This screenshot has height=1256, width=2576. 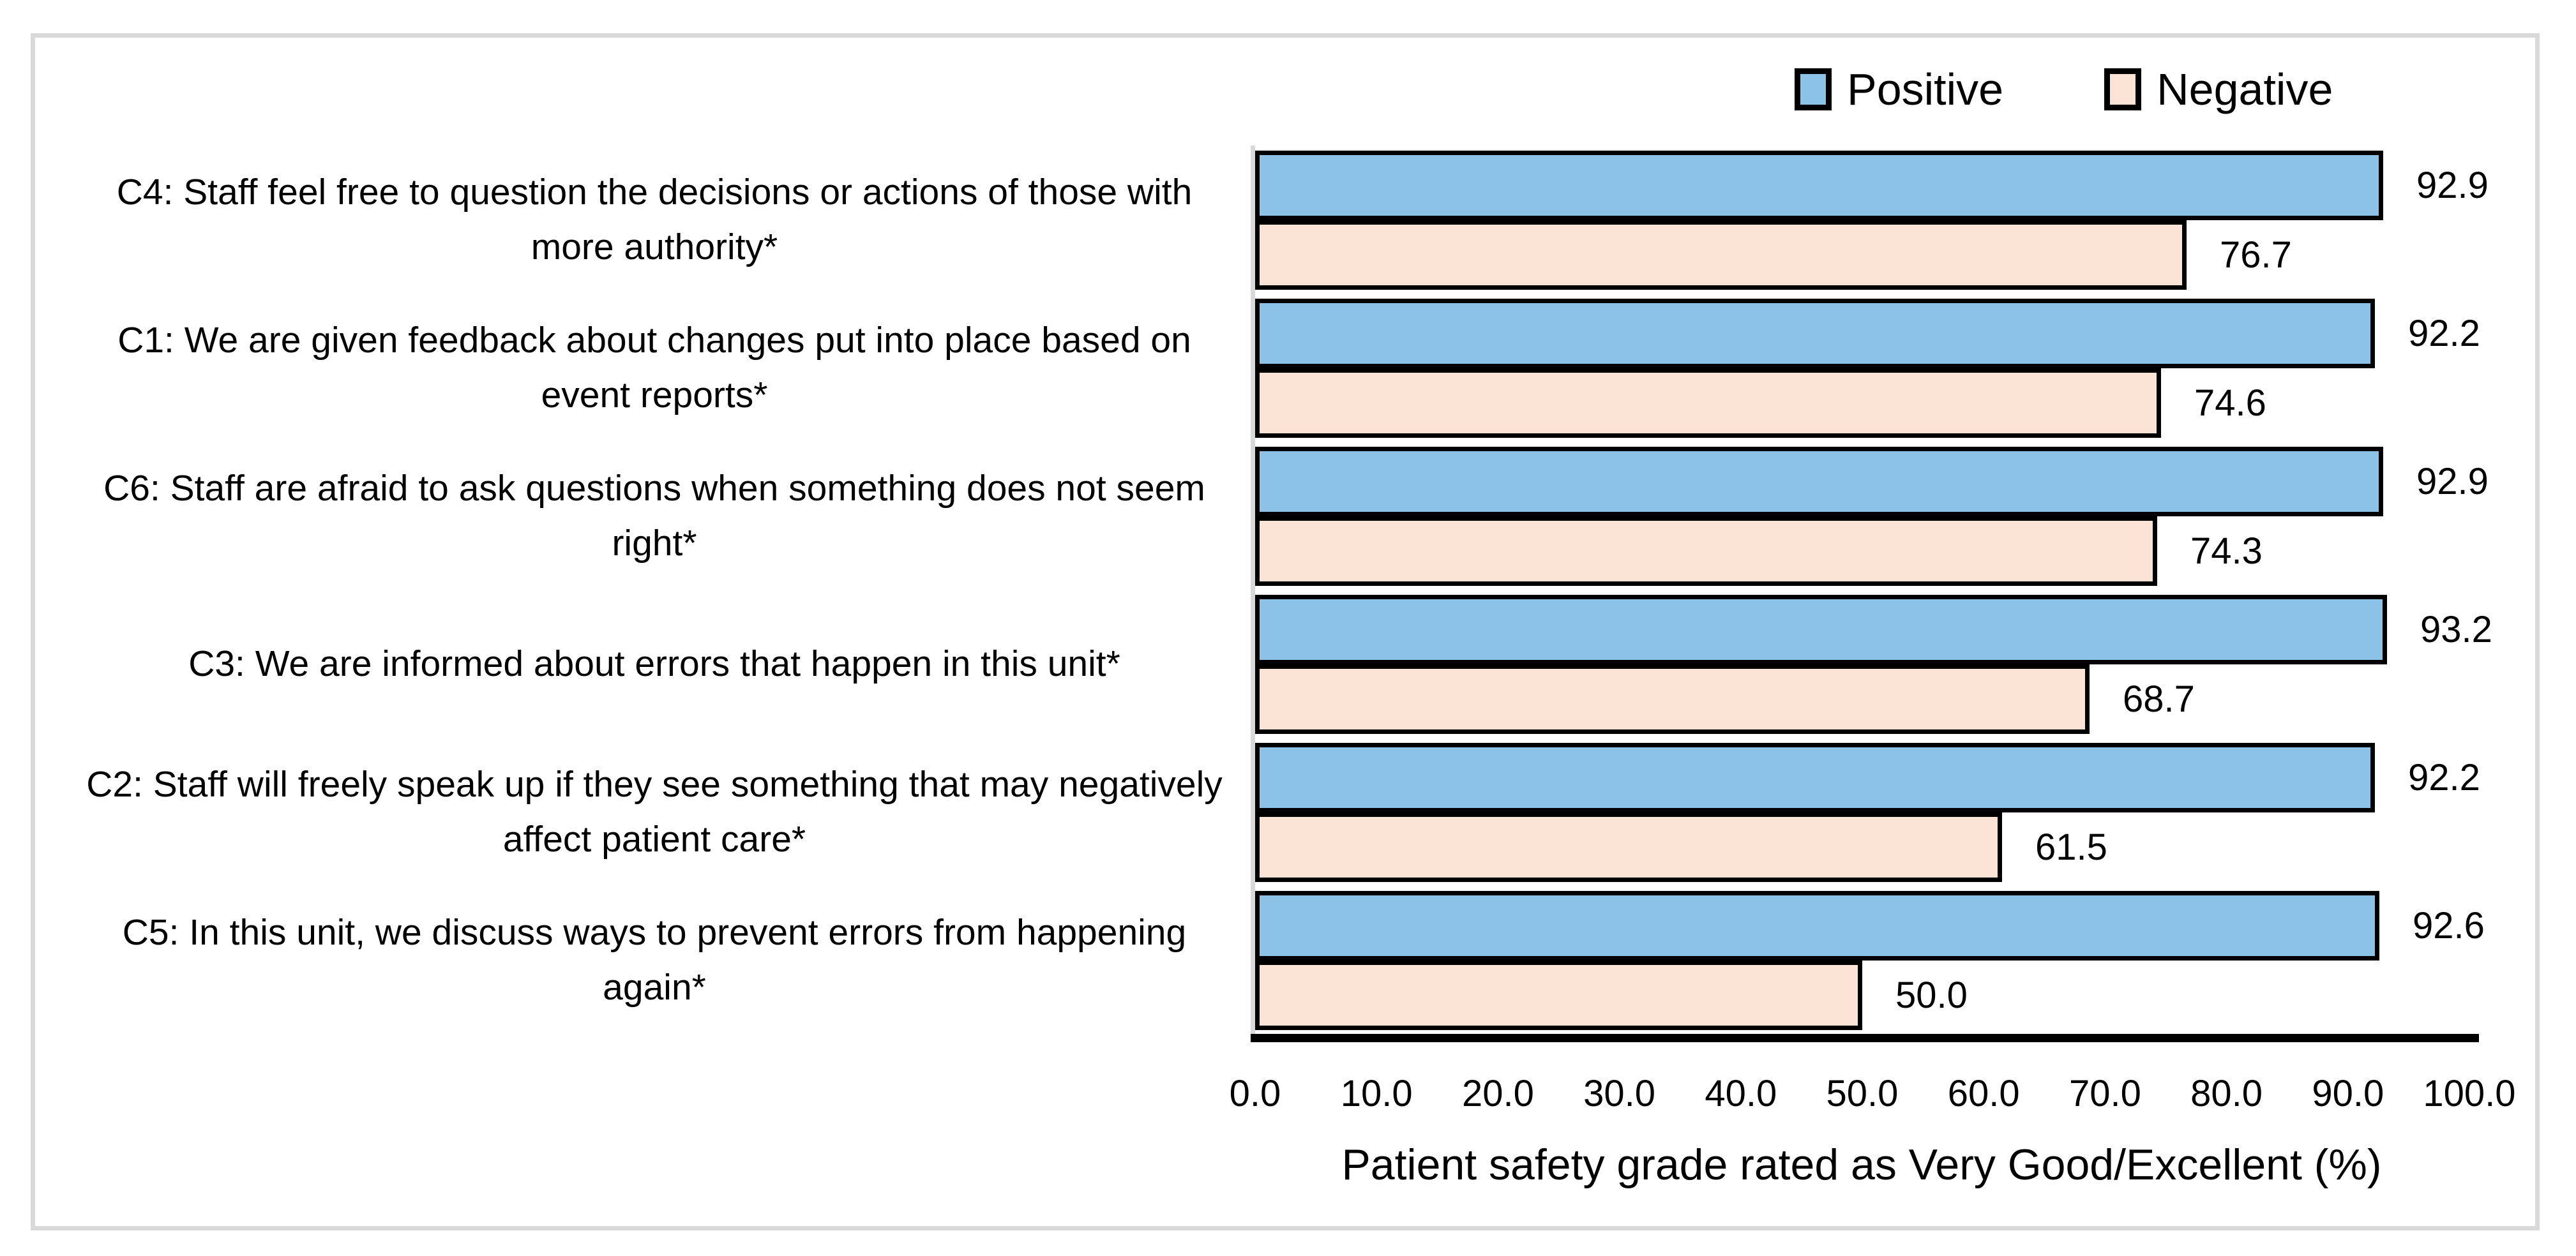 I want to click on x-tick-label: 60.0, so click(x=1983, y=1093).